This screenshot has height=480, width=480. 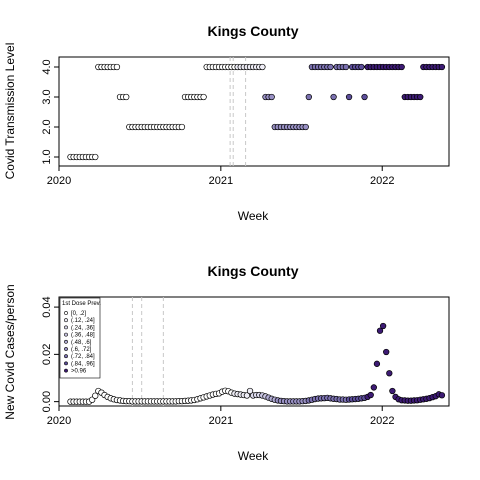 I want to click on x-axis-label-bottom: Week, so click(x=253, y=456).